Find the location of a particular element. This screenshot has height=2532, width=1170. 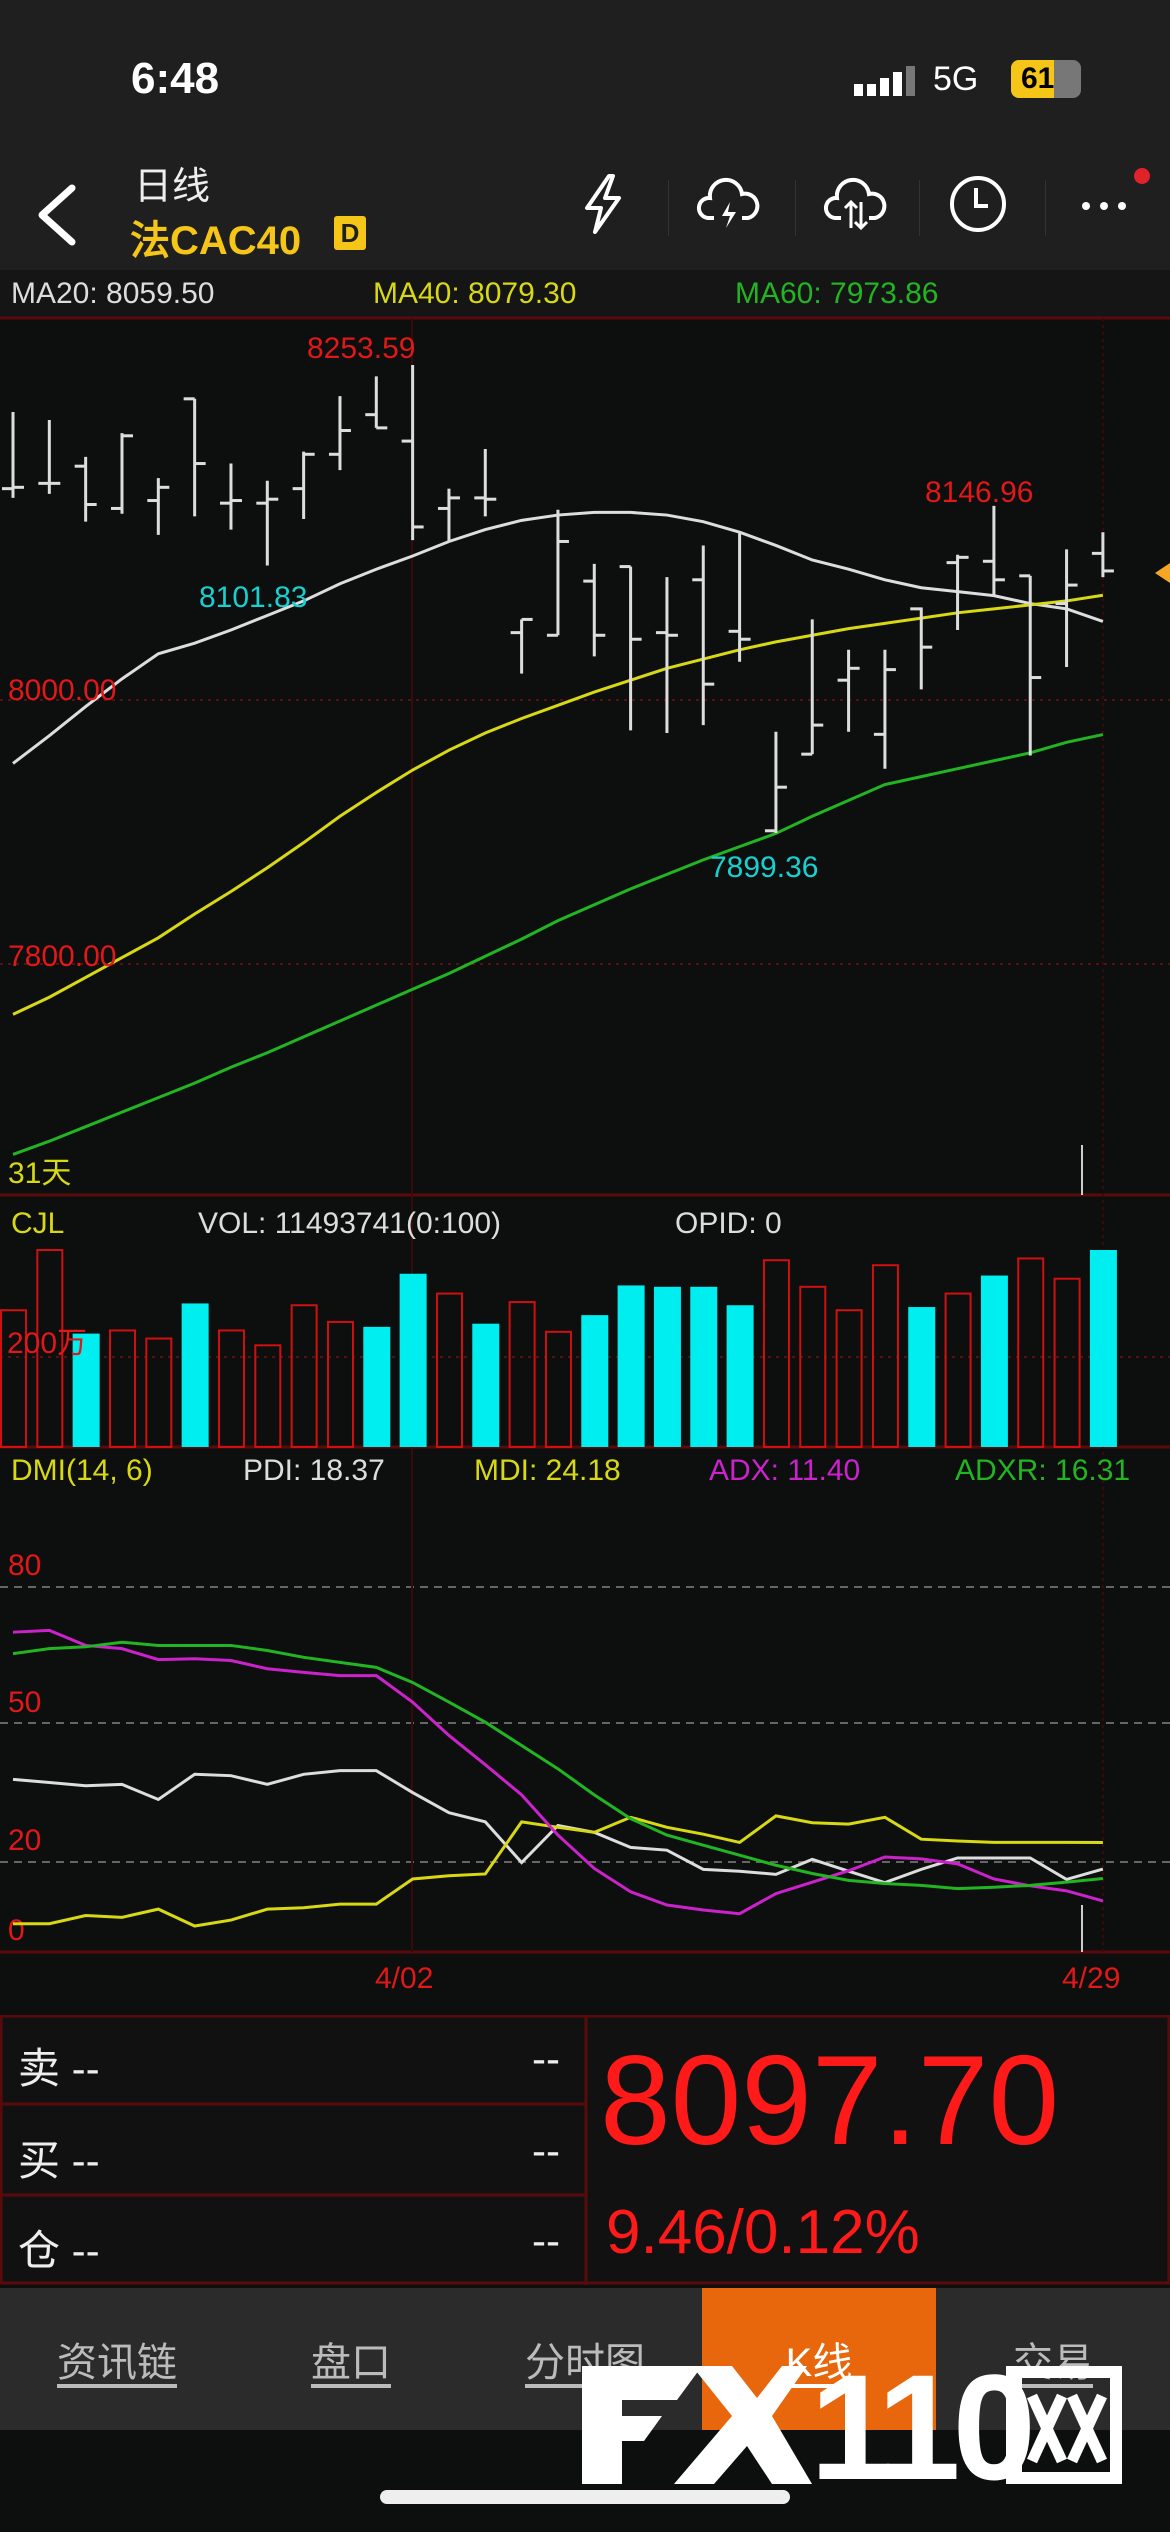

low-label: 7899.36 is located at coordinates (764, 867).